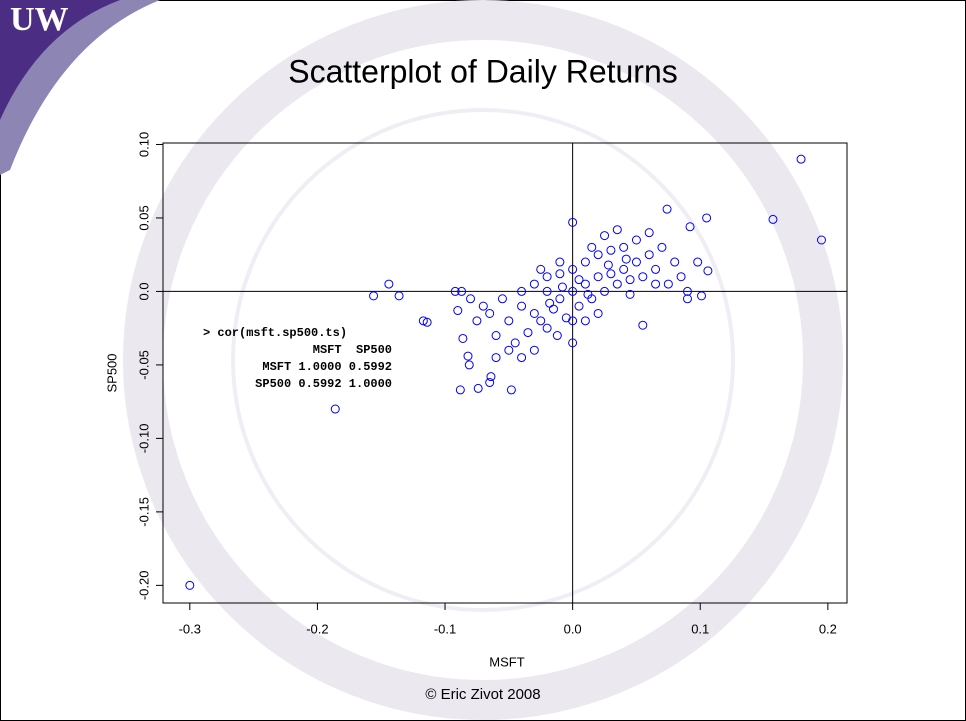 The height and width of the screenshot is (721, 966). I want to click on logo-banner, so click(60, 60).